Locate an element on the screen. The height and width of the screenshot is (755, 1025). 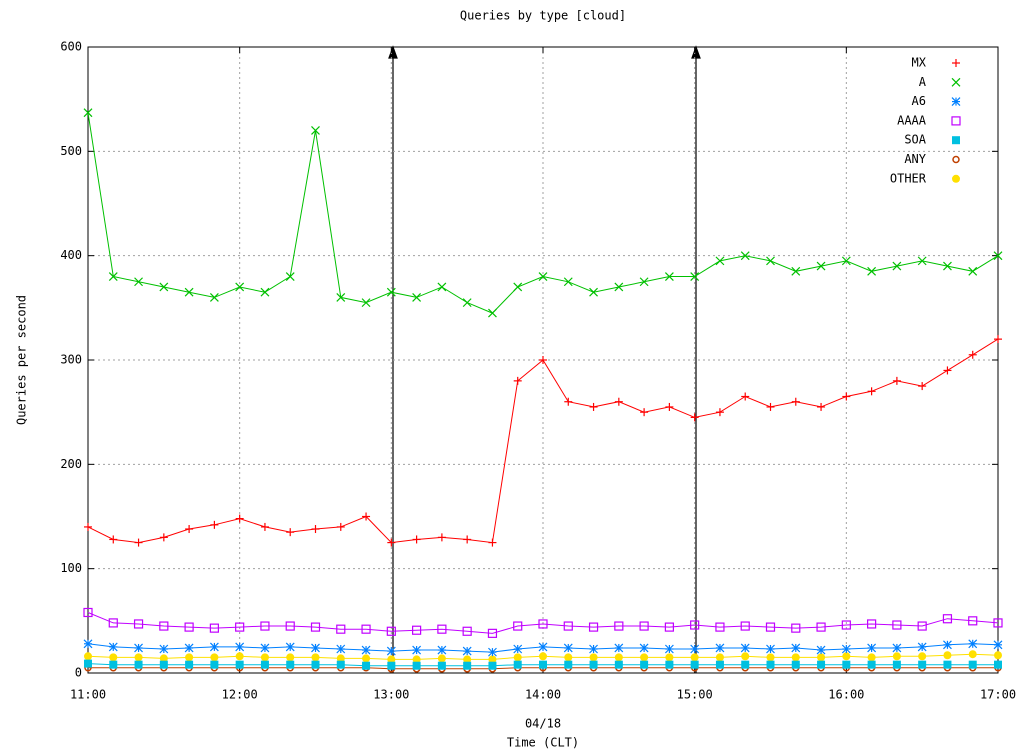
x-tick-label: 16:00 is located at coordinates (846, 695).